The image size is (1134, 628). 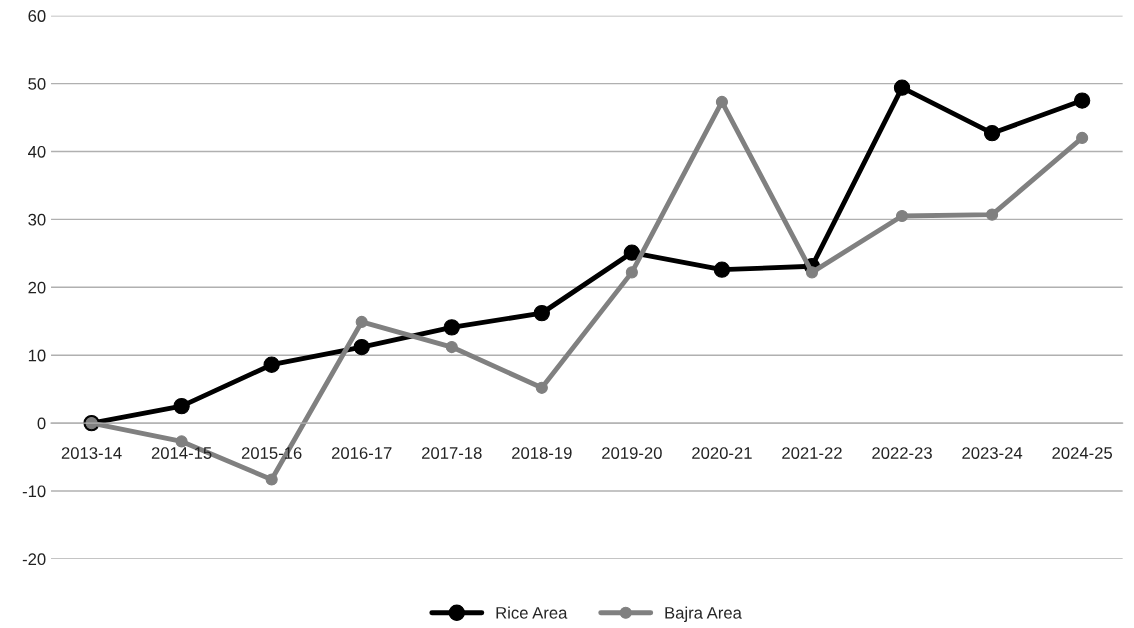 What do you see at coordinates (1082, 453) in the screenshot?
I see `x-tick-label: 2024-25` at bounding box center [1082, 453].